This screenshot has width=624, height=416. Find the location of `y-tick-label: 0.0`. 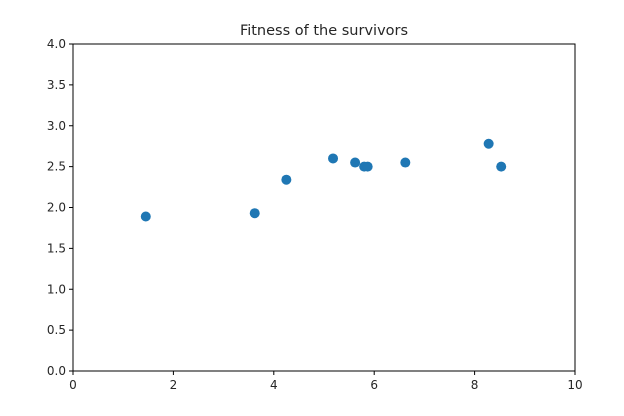

y-tick-label: 0.0 is located at coordinates (56, 371).